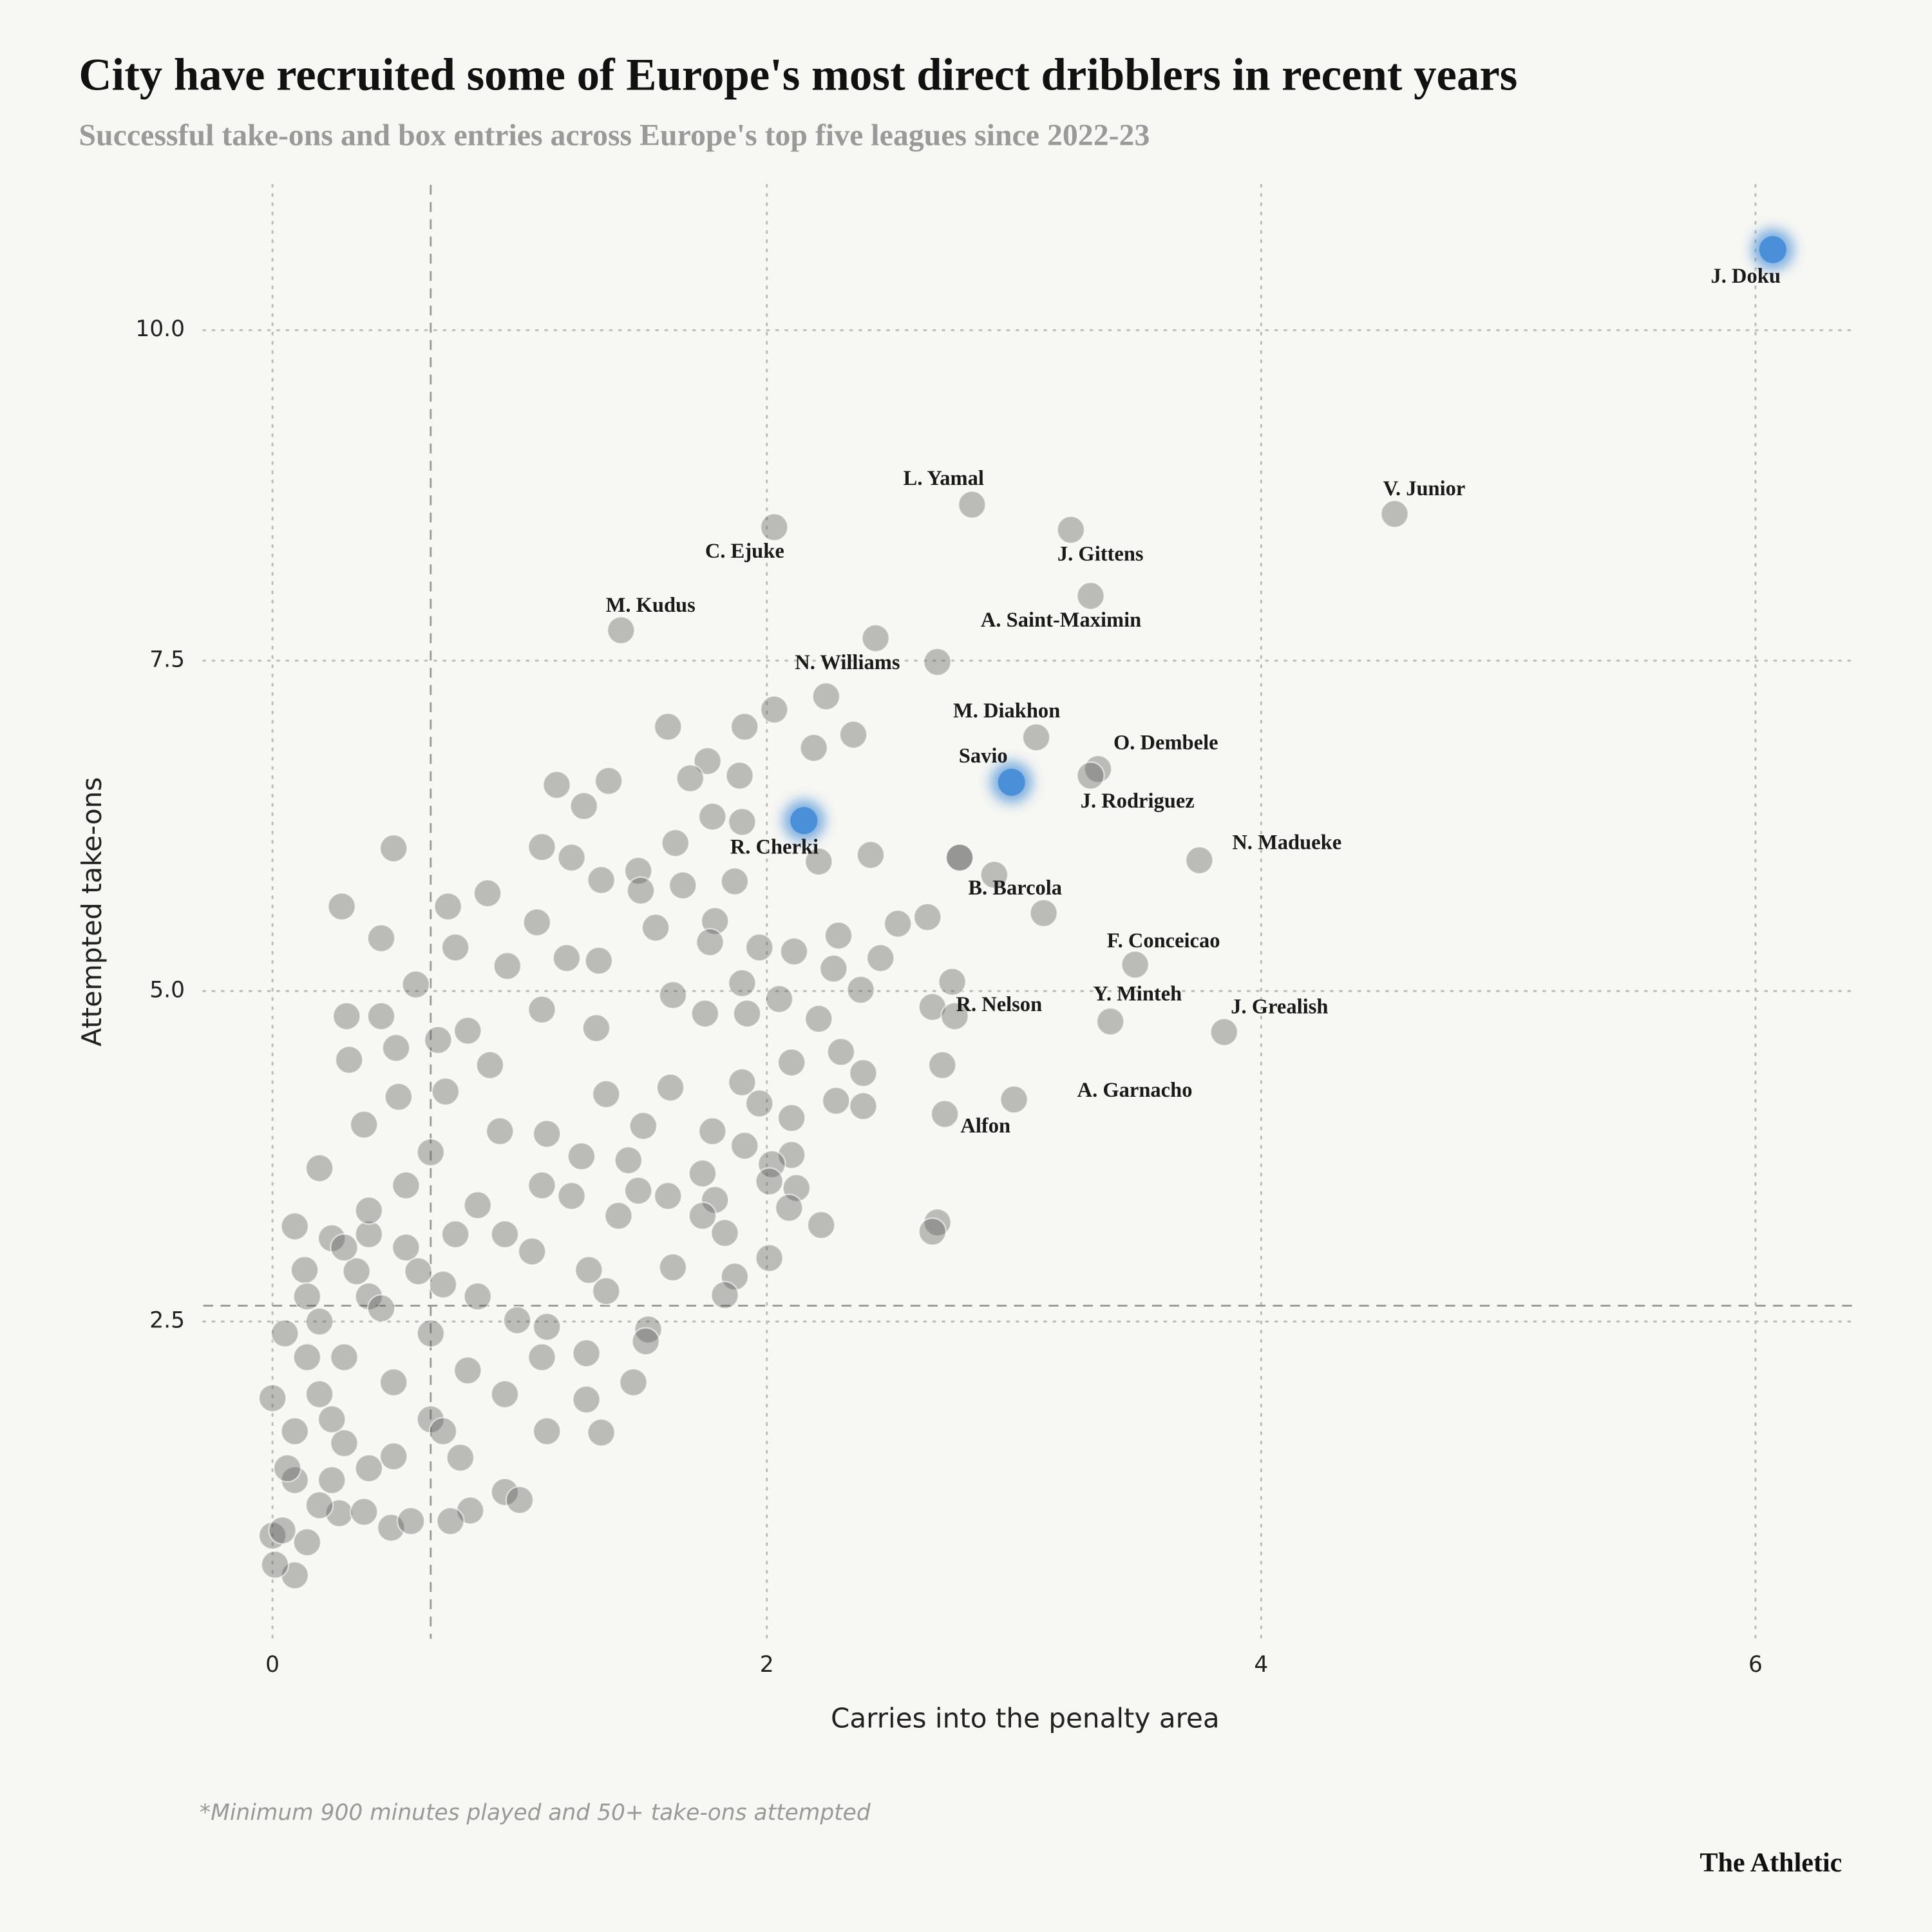 The height and width of the screenshot is (1932, 1932). What do you see at coordinates (1163, 941) in the screenshot?
I see `point-label: F. Conceicao` at bounding box center [1163, 941].